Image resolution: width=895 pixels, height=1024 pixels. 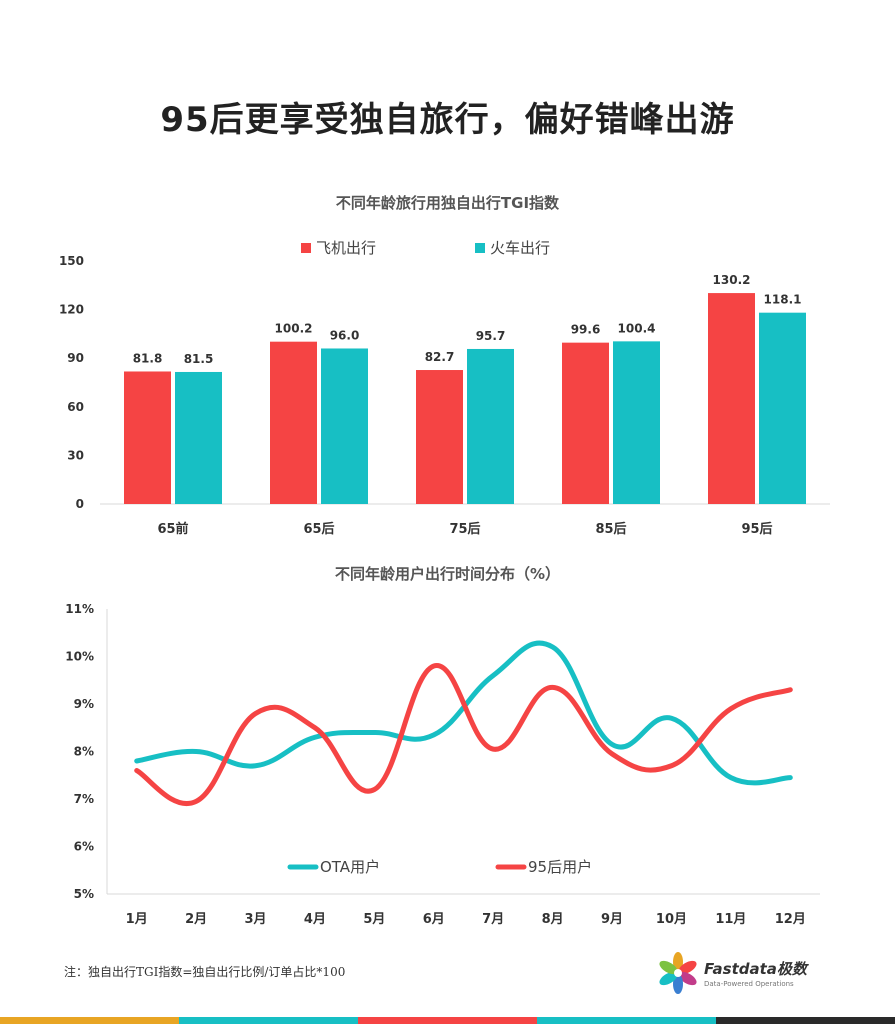 What do you see at coordinates (79, 657) in the screenshot?
I see `y-tick-label: 10%` at bounding box center [79, 657].